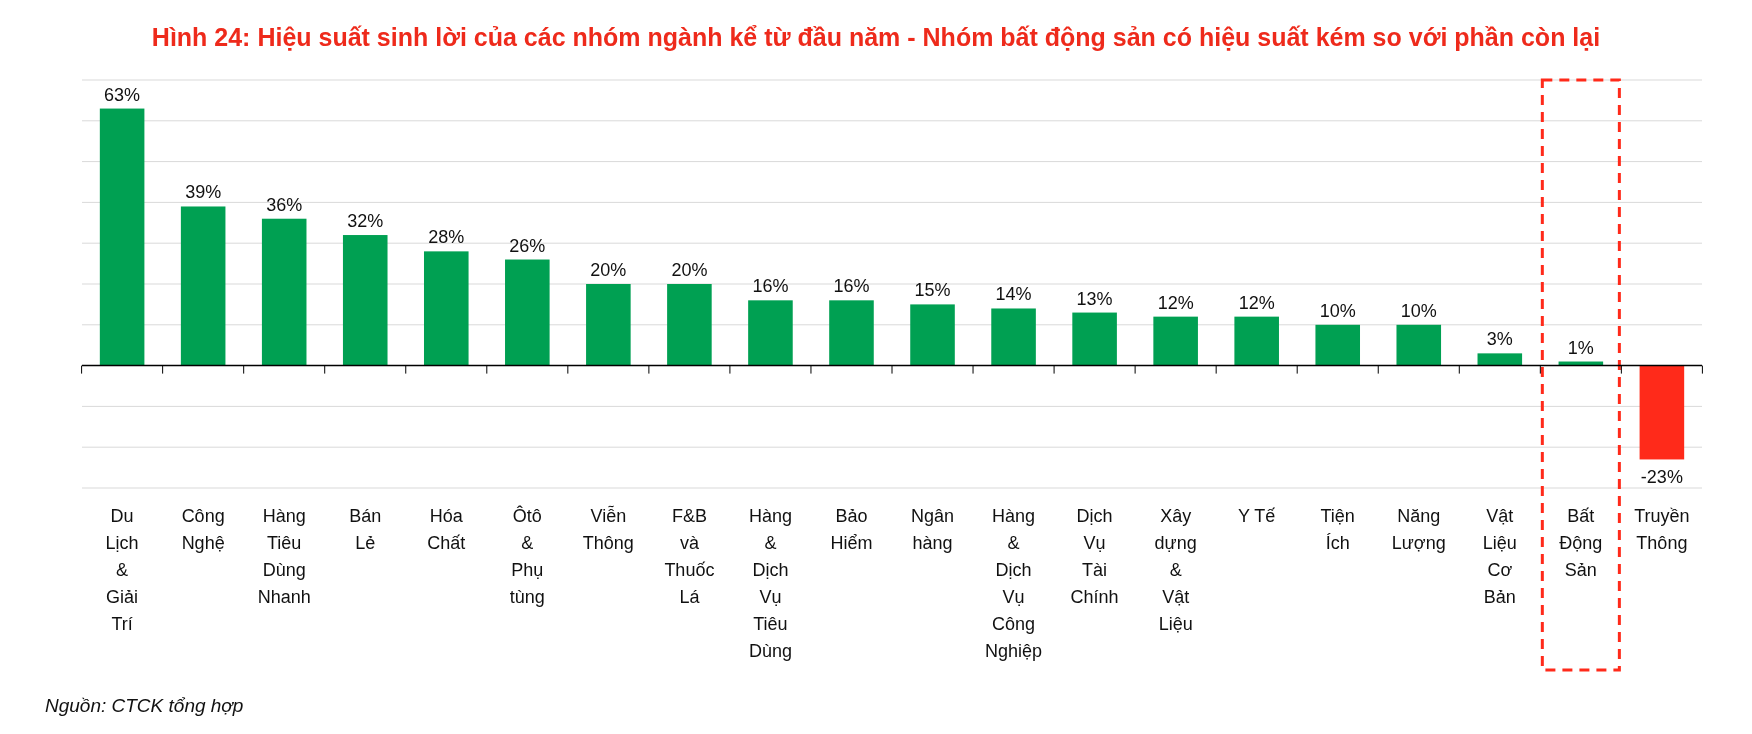 The image size is (1752, 734). Describe the element at coordinates (933, 529) in the screenshot. I see `x-tick-label: Ngân hàng` at that location.